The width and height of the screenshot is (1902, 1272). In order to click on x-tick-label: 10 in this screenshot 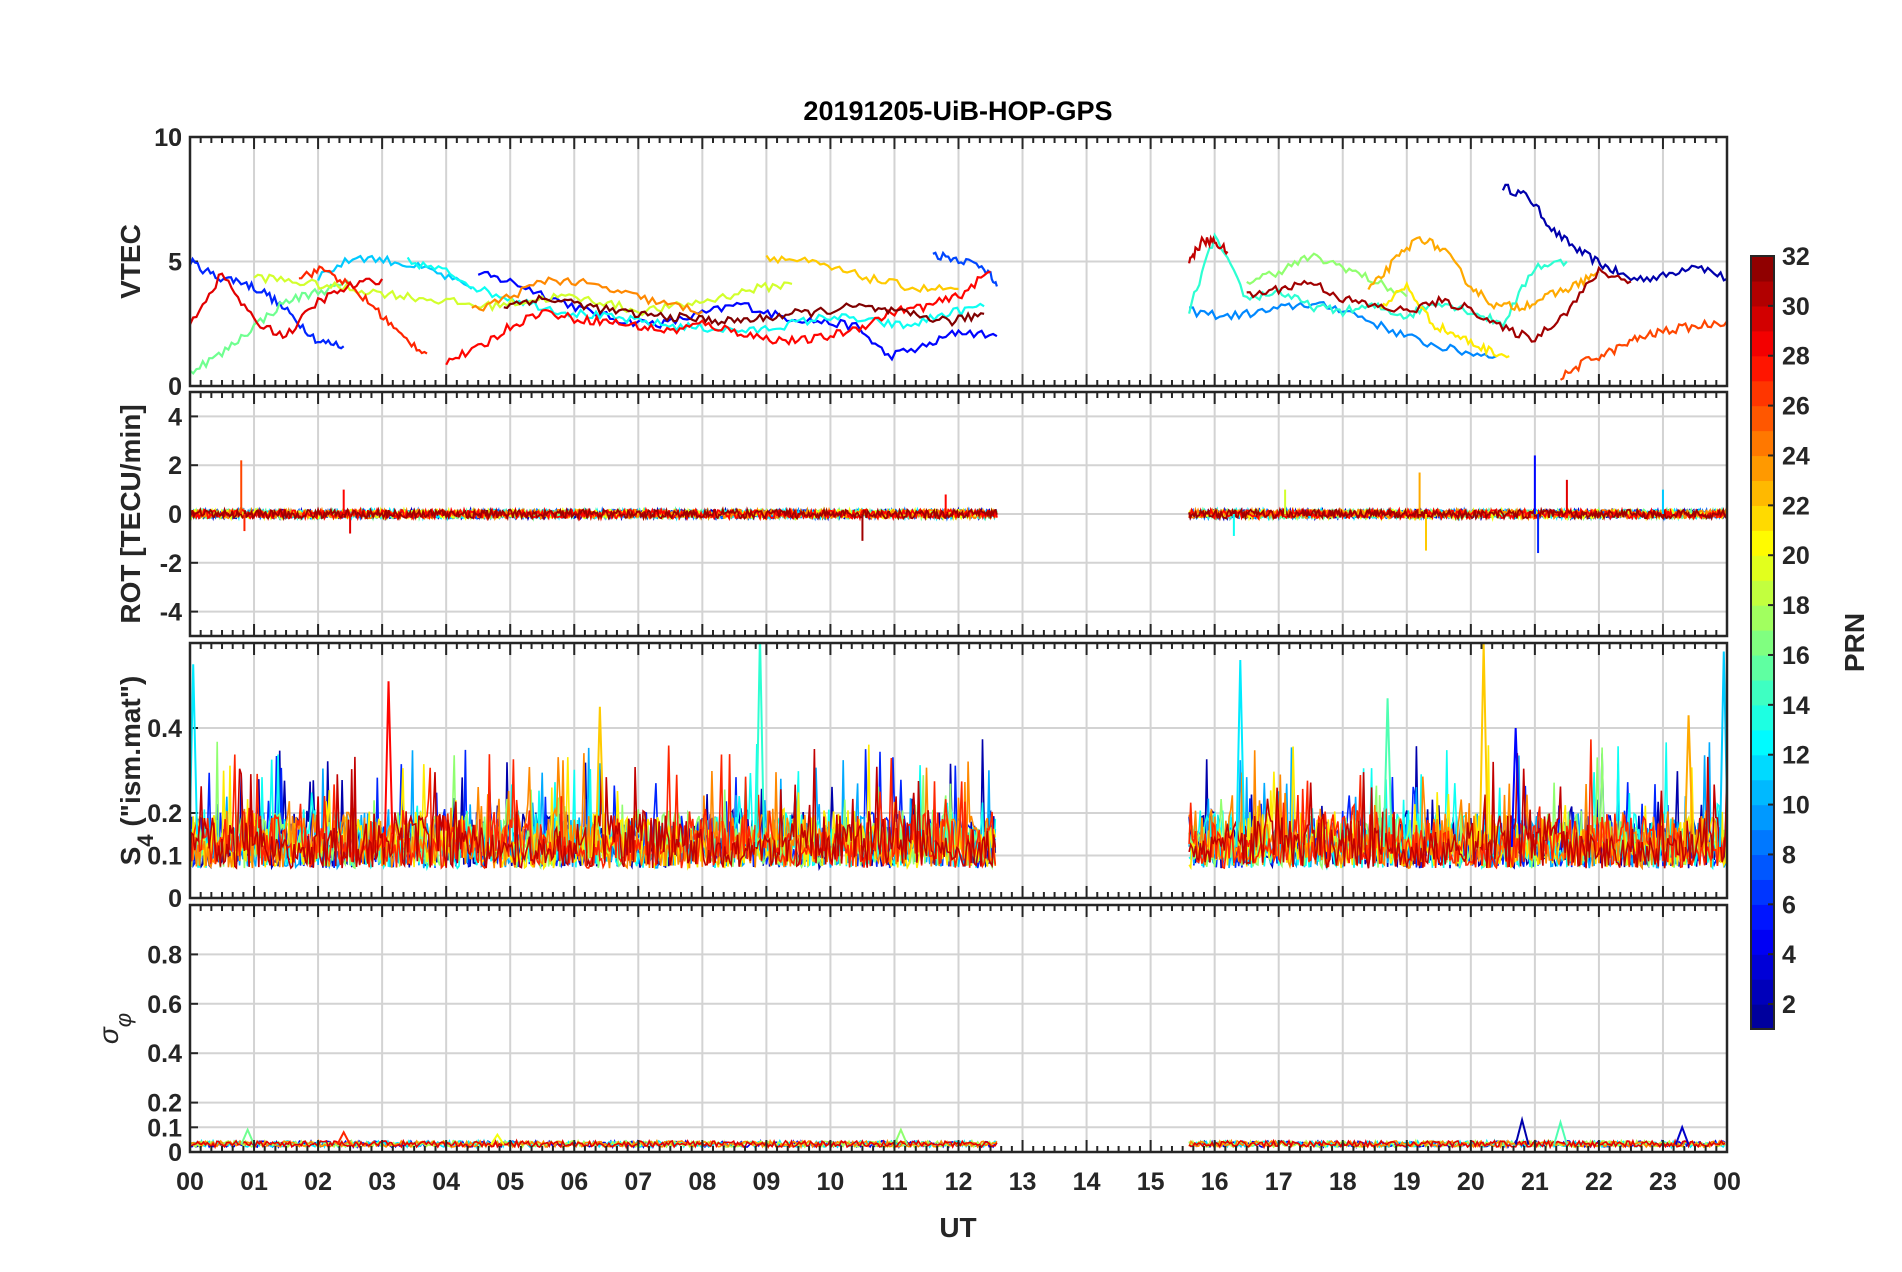, I will do `click(831, 1182)`.